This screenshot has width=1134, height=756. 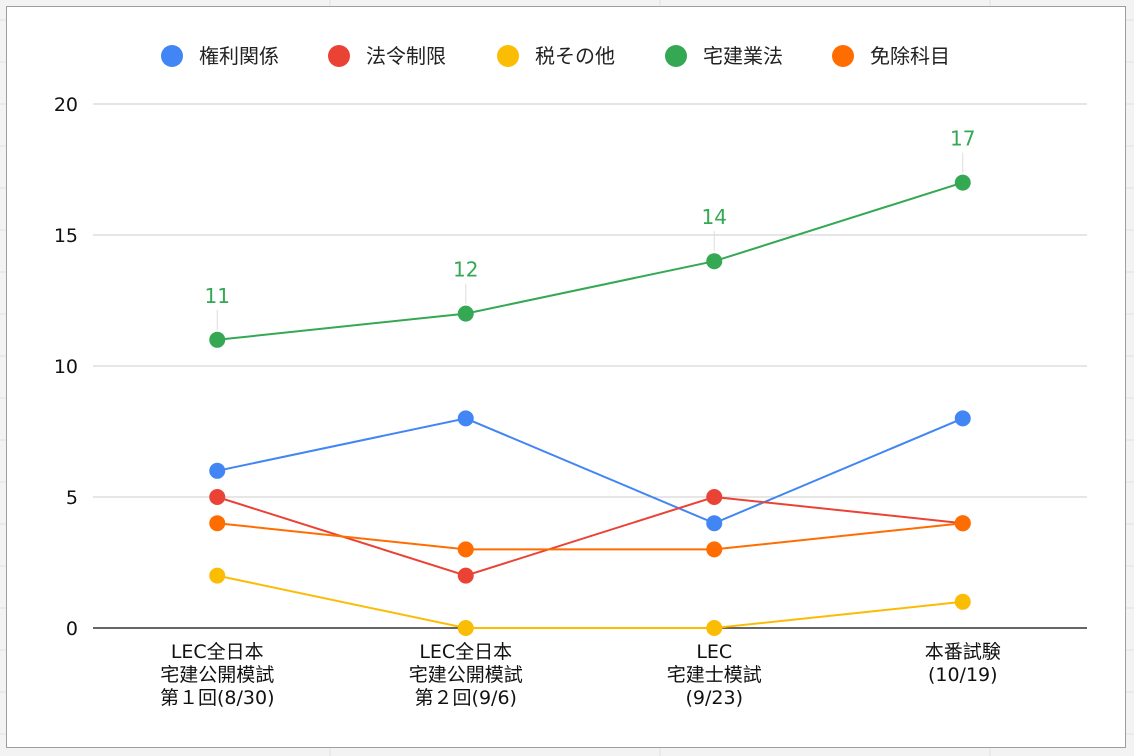 I want to click on legend-item: 宅建業法, so click(x=724, y=56).